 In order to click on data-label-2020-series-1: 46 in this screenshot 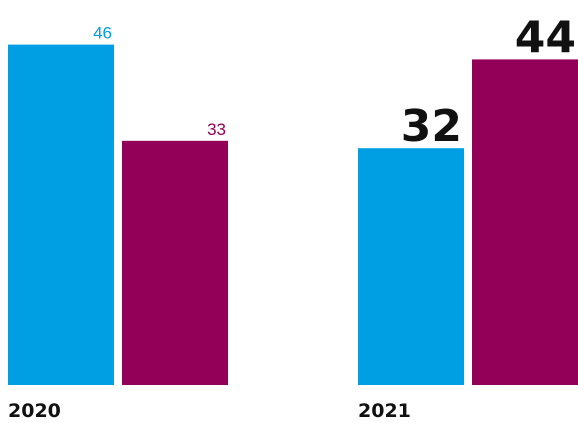, I will do `click(102, 33)`.